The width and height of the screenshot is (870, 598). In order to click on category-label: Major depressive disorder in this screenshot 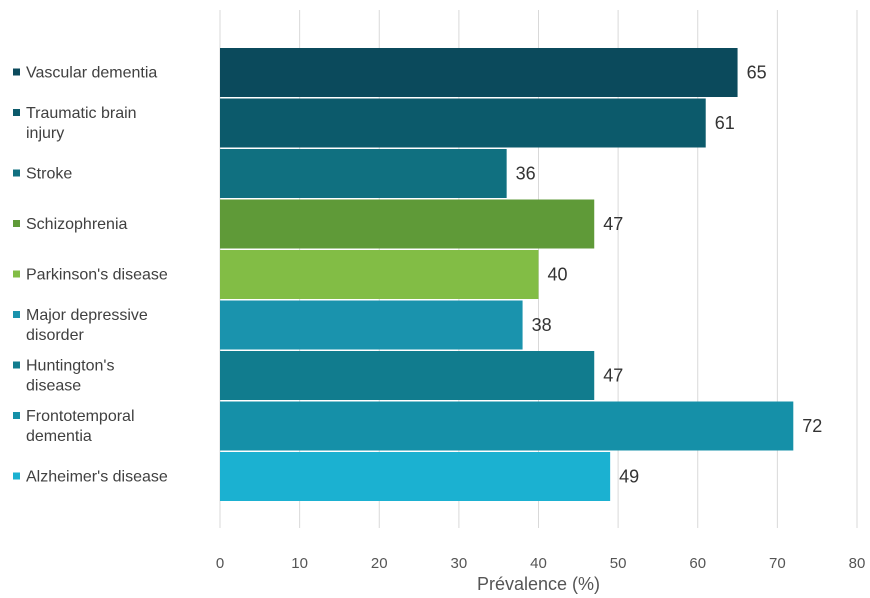, I will do `click(87, 325)`.